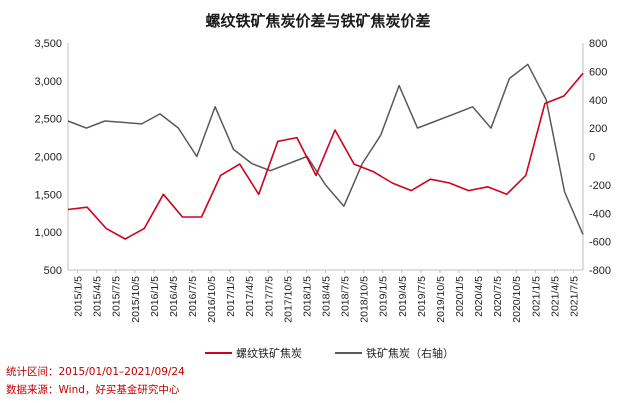 The image size is (623, 403). I want to click on x-tick-label: 2020/1/5, so click(460, 296).